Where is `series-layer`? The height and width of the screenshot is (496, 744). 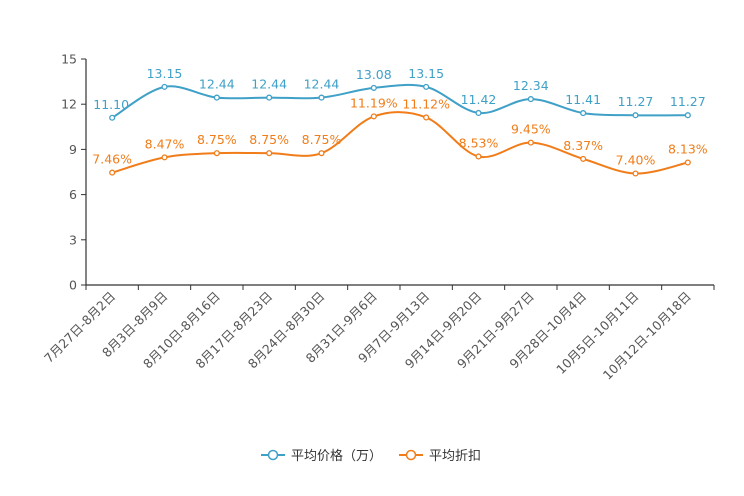
series-layer is located at coordinates (400, 130).